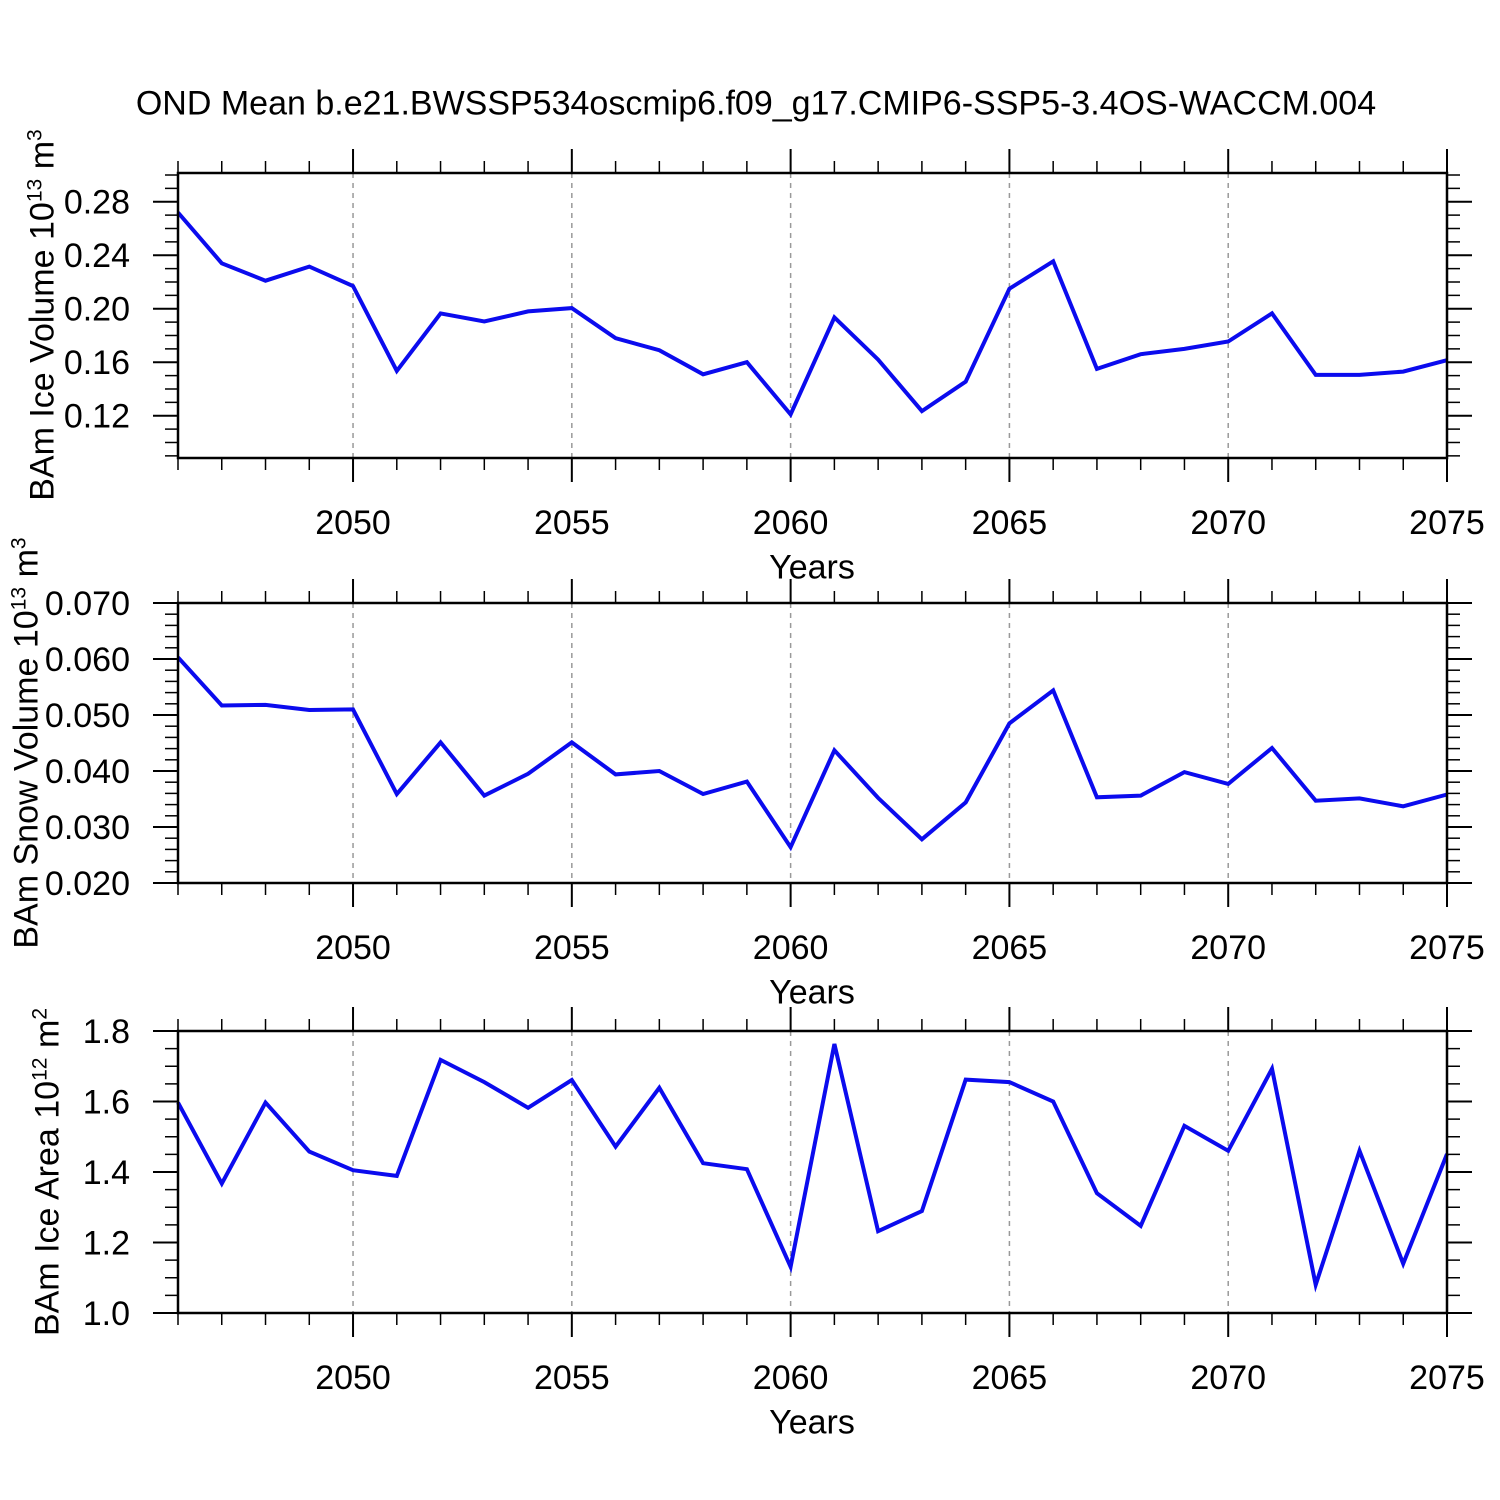 This screenshot has height=1500, width=1500. I want to click on y-tick-label: 0.060, so click(87, 660).